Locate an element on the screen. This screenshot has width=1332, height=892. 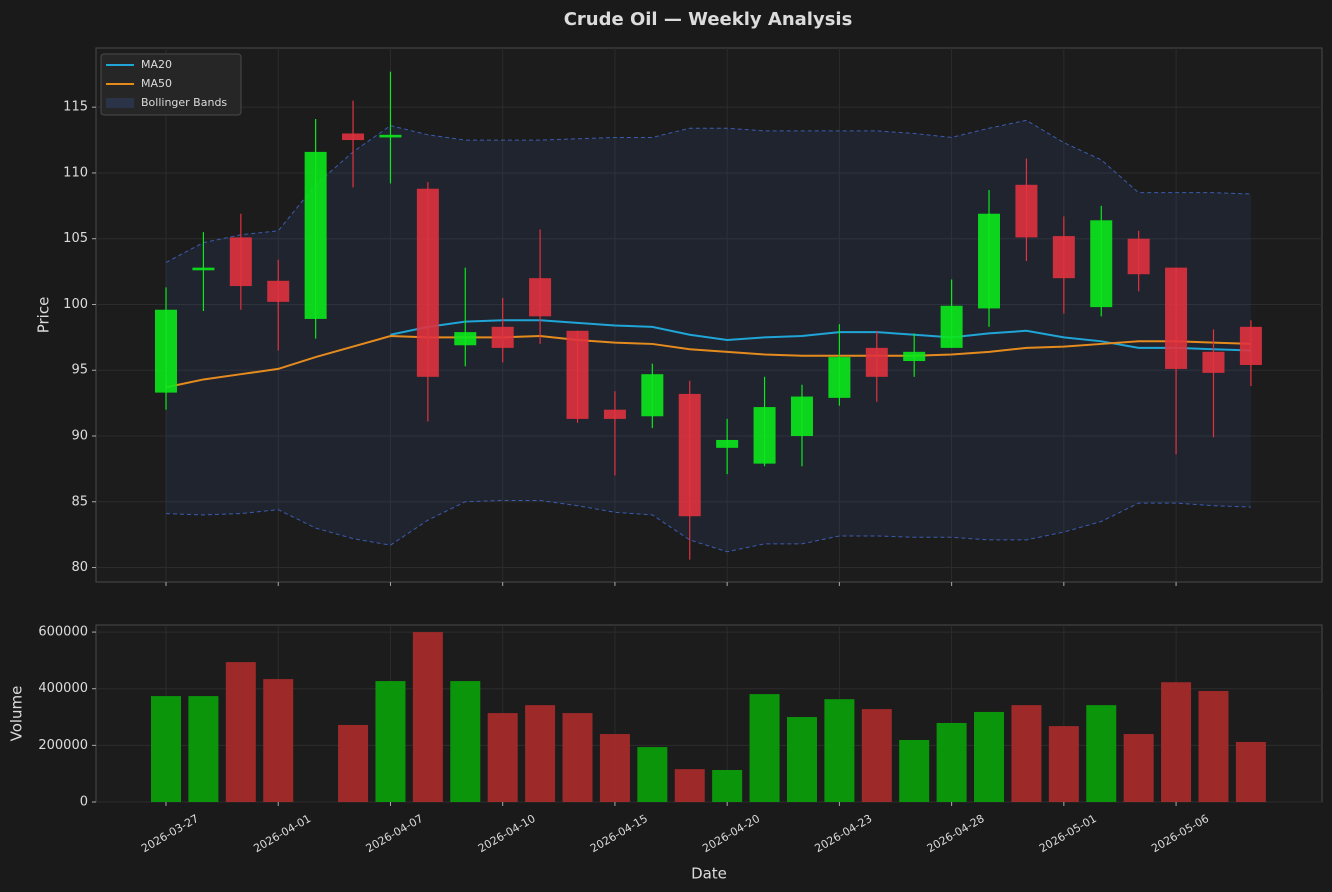
y-tick-label: 200000 is located at coordinates (63, 745).